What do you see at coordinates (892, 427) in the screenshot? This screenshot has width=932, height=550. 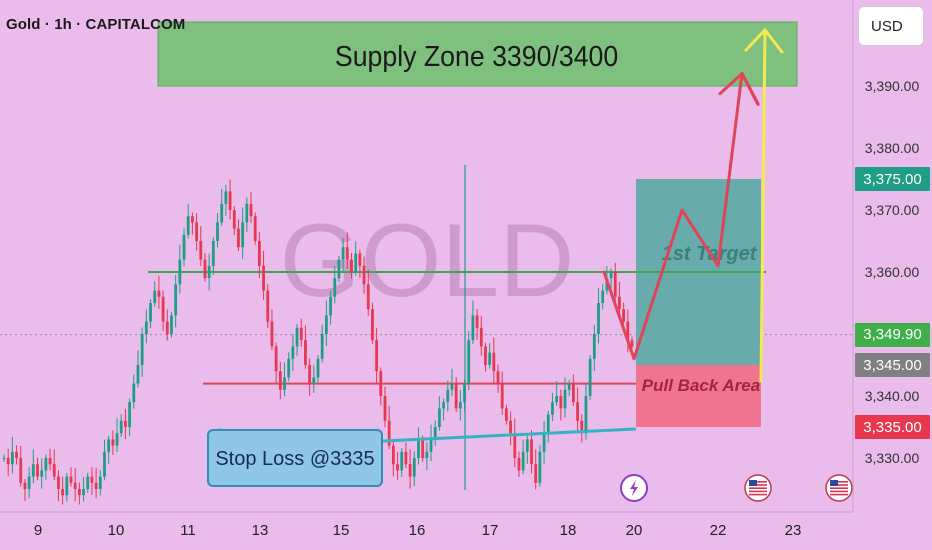 I see `price-badge: 3,335.00` at bounding box center [892, 427].